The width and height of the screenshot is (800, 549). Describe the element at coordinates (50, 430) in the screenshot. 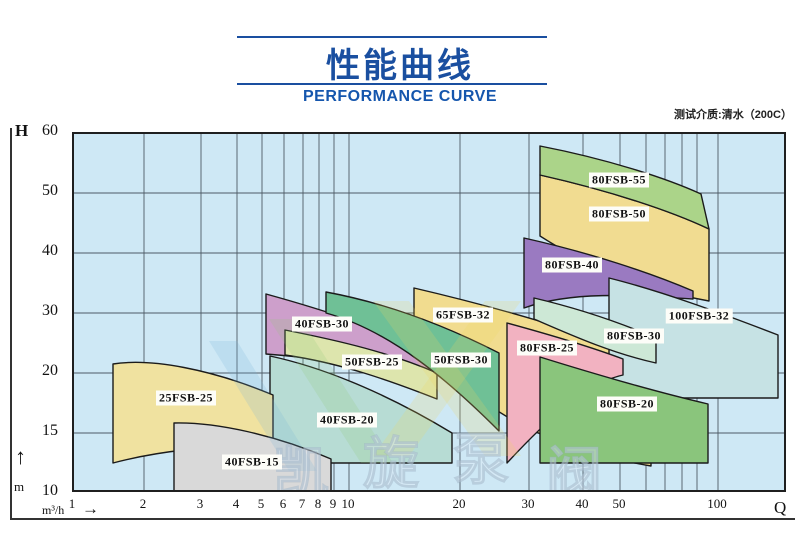

I see `y-tick-15: 15` at that location.